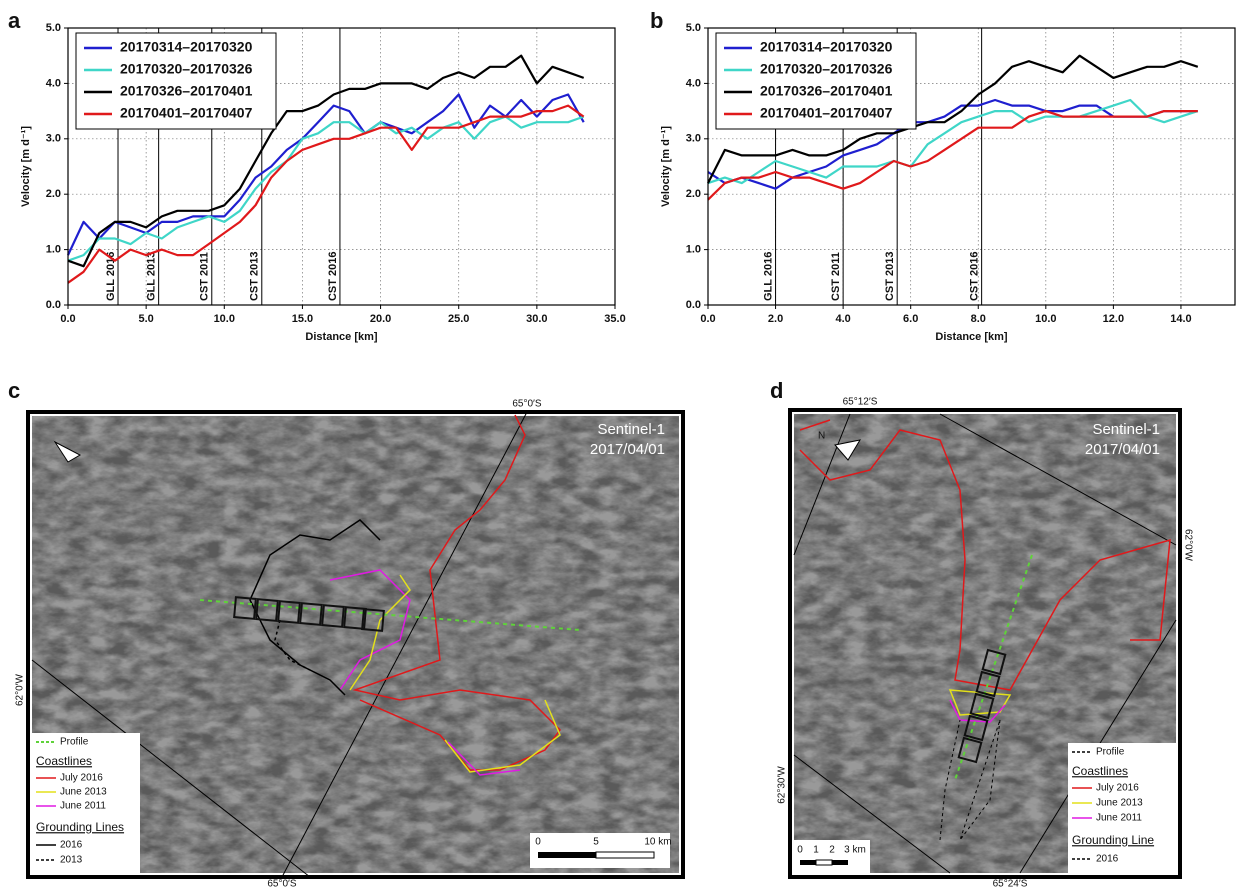 The width and height of the screenshot is (1250, 889). What do you see at coordinates (538, 842) in the screenshot?
I see `scale-label: 0` at bounding box center [538, 842].